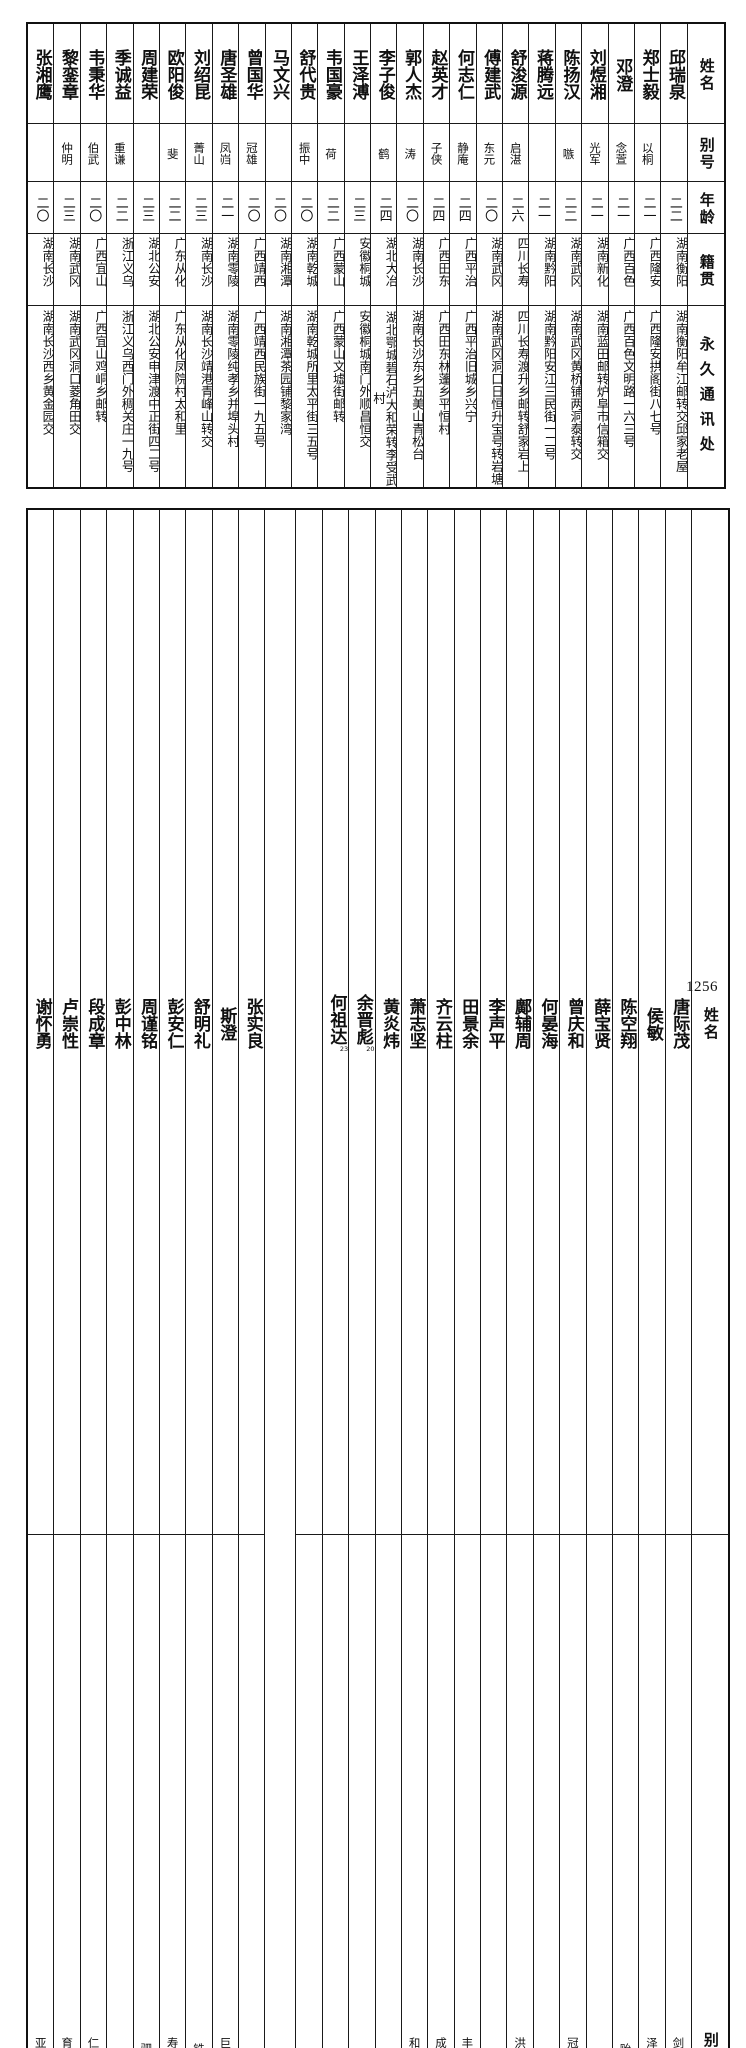  What do you see at coordinates (331, 152) in the screenshot?
I see `cell-alias: 荷` at bounding box center [331, 152].